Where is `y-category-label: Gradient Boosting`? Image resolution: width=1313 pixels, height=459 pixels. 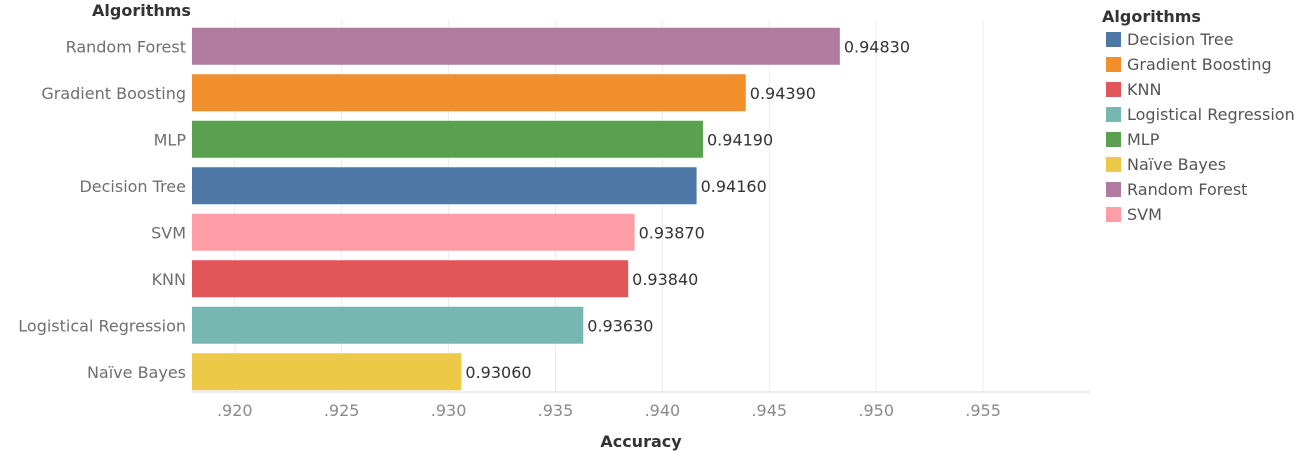 y-category-label: Gradient Boosting is located at coordinates (113, 93).